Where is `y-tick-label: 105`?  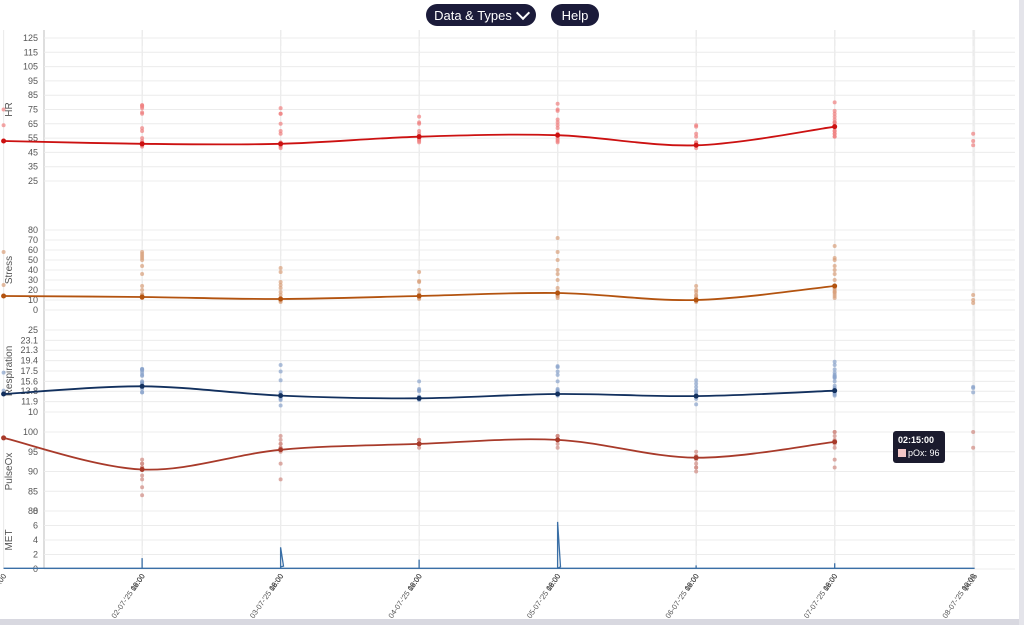 y-tick-label: 105 is located at coordinates (30, 67).